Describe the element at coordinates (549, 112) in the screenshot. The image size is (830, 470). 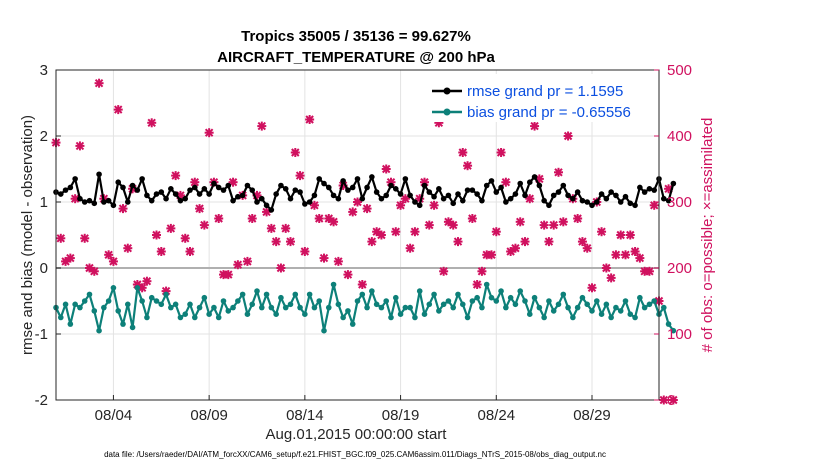
I see `legend-bias-label: bias grand pr = -0.65556` at that location.